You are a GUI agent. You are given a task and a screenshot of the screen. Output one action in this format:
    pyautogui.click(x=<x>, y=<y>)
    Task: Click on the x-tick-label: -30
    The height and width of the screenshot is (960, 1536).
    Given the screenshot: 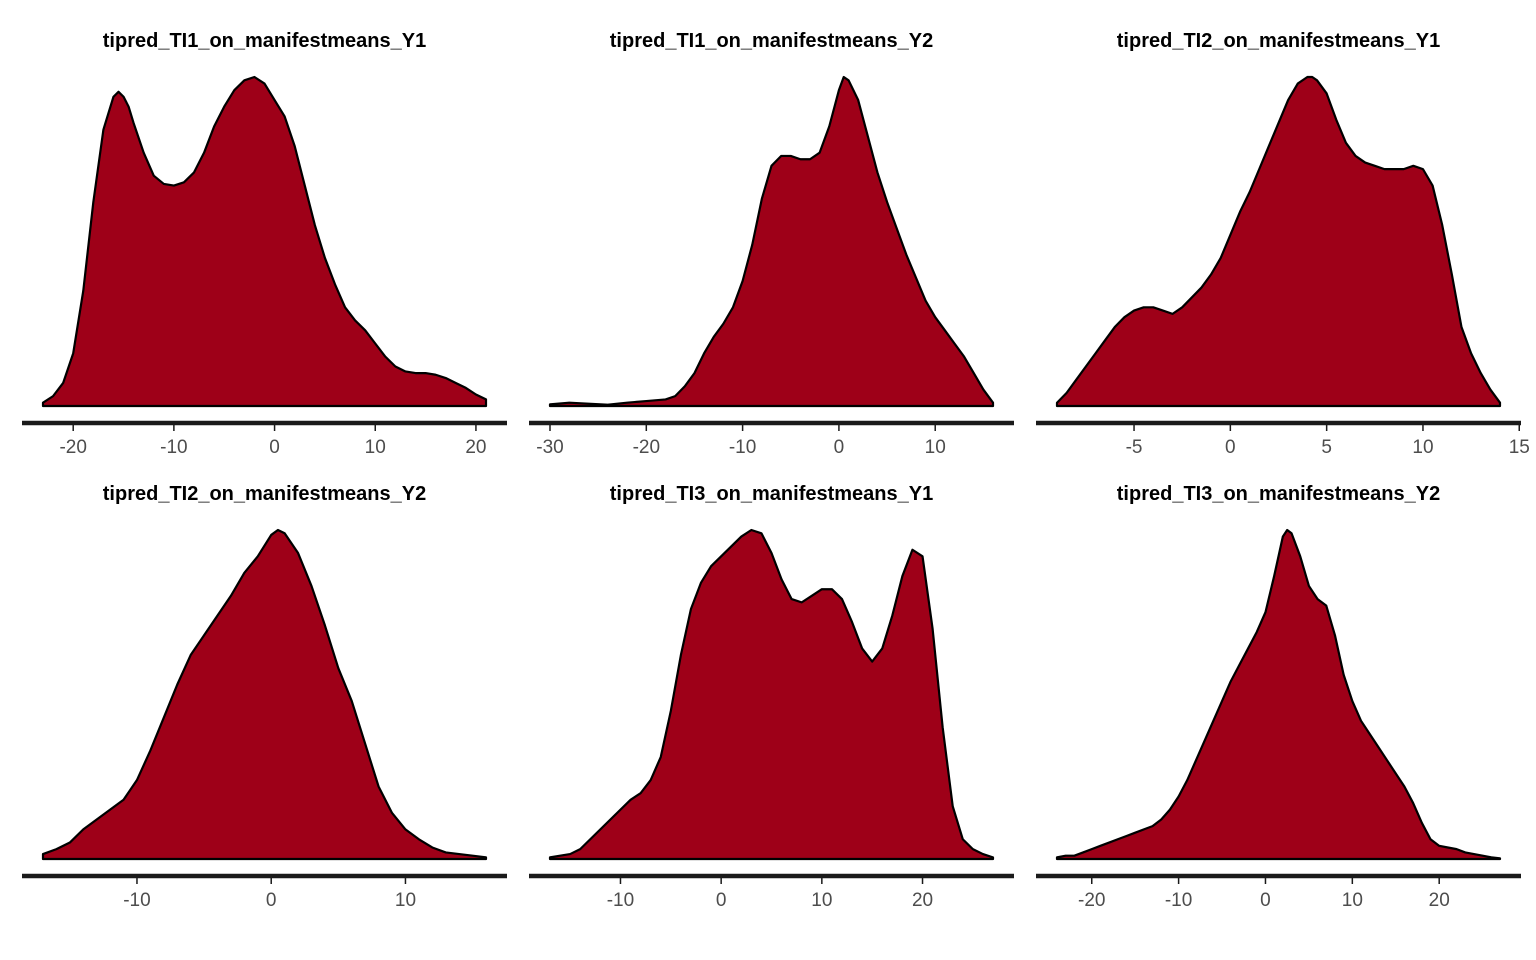 What is the action you would take?
    pyautogui.click(x=549, y=447)
    